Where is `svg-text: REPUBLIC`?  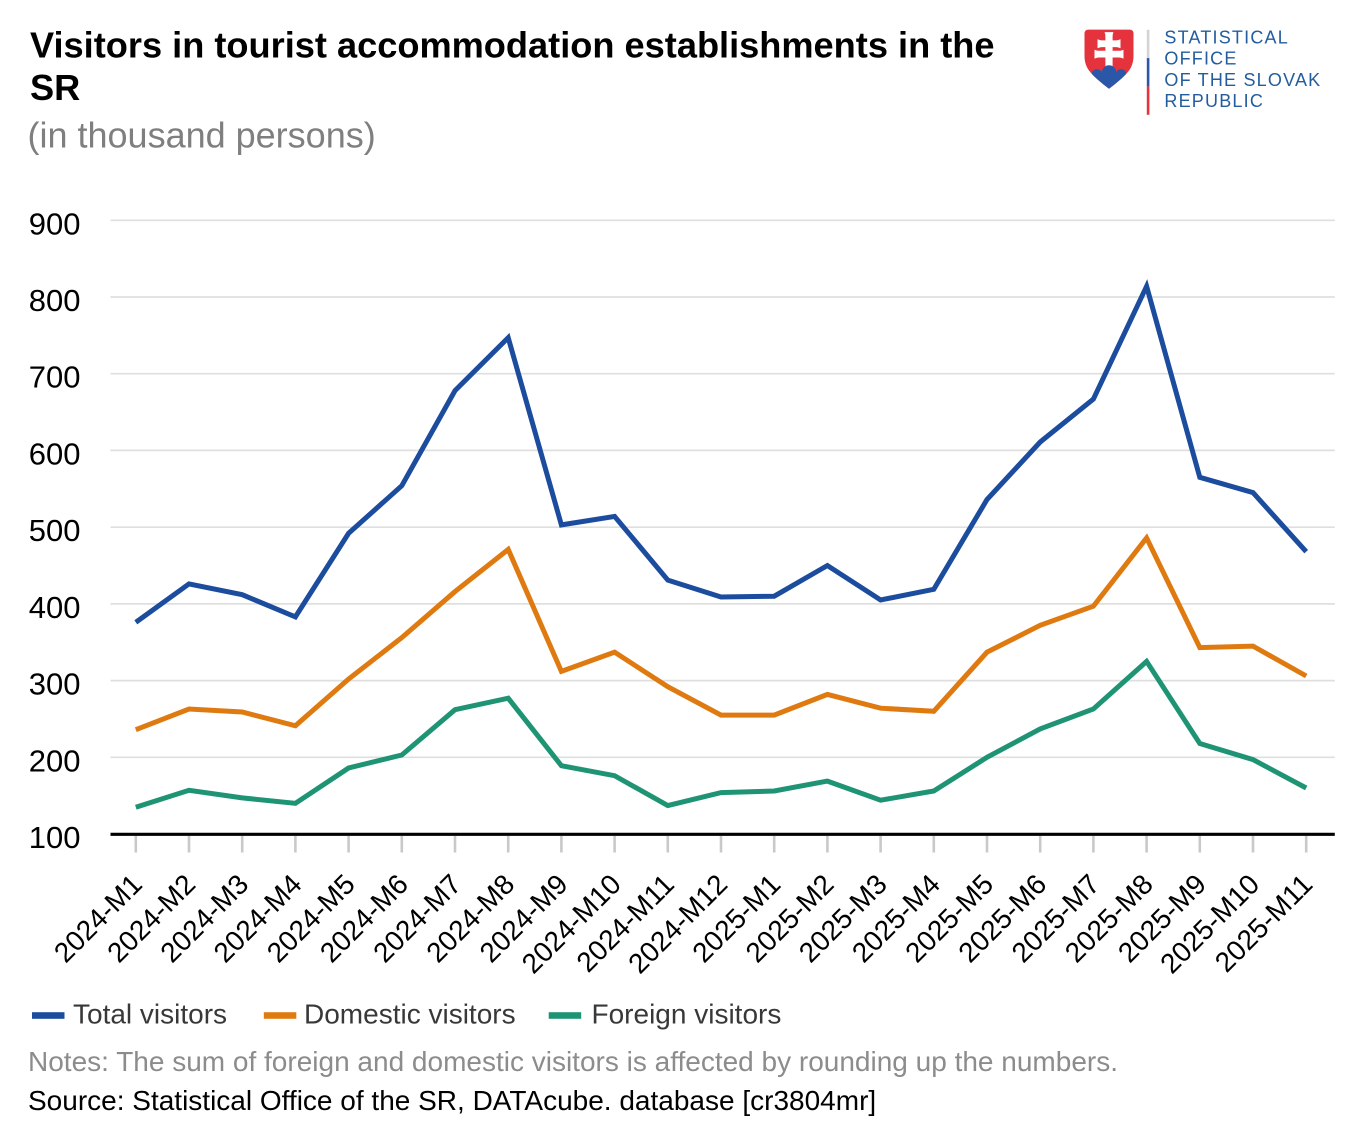
svg-text: REPUBLIC is located at coordinates (1214, 101).